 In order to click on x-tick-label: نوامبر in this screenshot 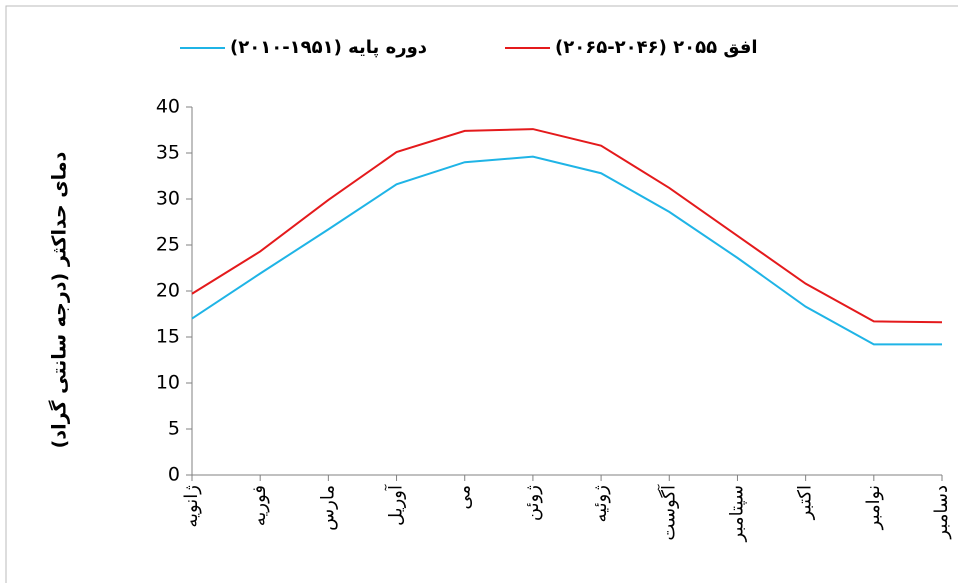, I will do `click(873, 507)`.